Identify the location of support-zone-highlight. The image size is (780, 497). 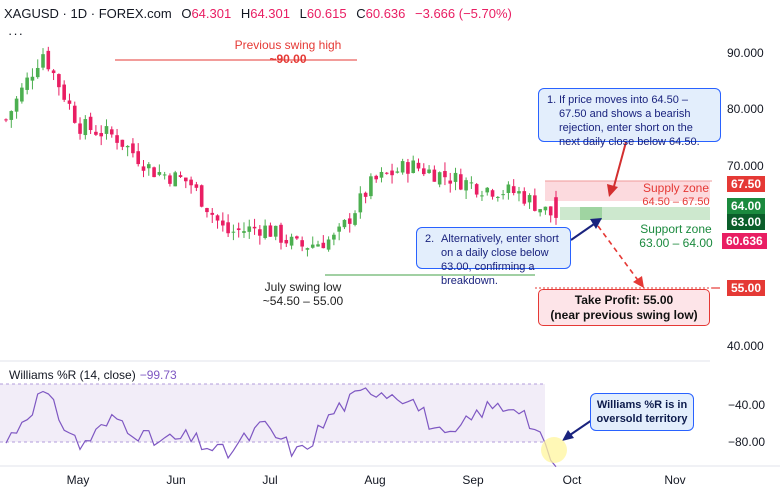
(591, 213).